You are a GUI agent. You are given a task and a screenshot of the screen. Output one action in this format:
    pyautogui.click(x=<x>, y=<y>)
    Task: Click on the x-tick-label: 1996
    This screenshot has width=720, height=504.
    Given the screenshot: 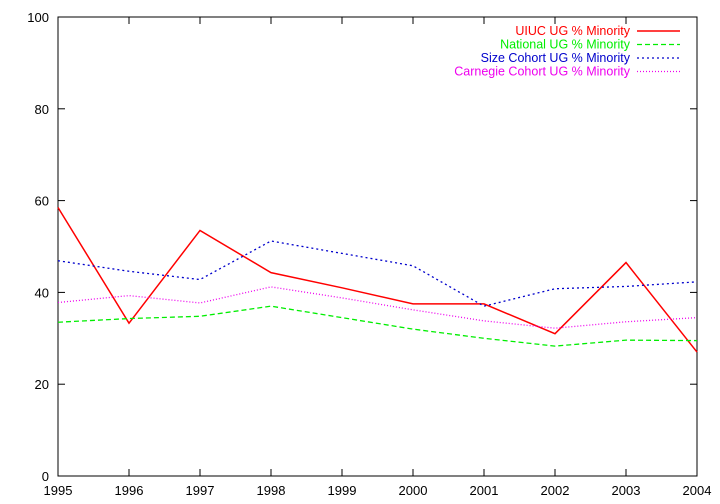 What is the action you would take?
    pyautogui.click(x=129, y=490)
    